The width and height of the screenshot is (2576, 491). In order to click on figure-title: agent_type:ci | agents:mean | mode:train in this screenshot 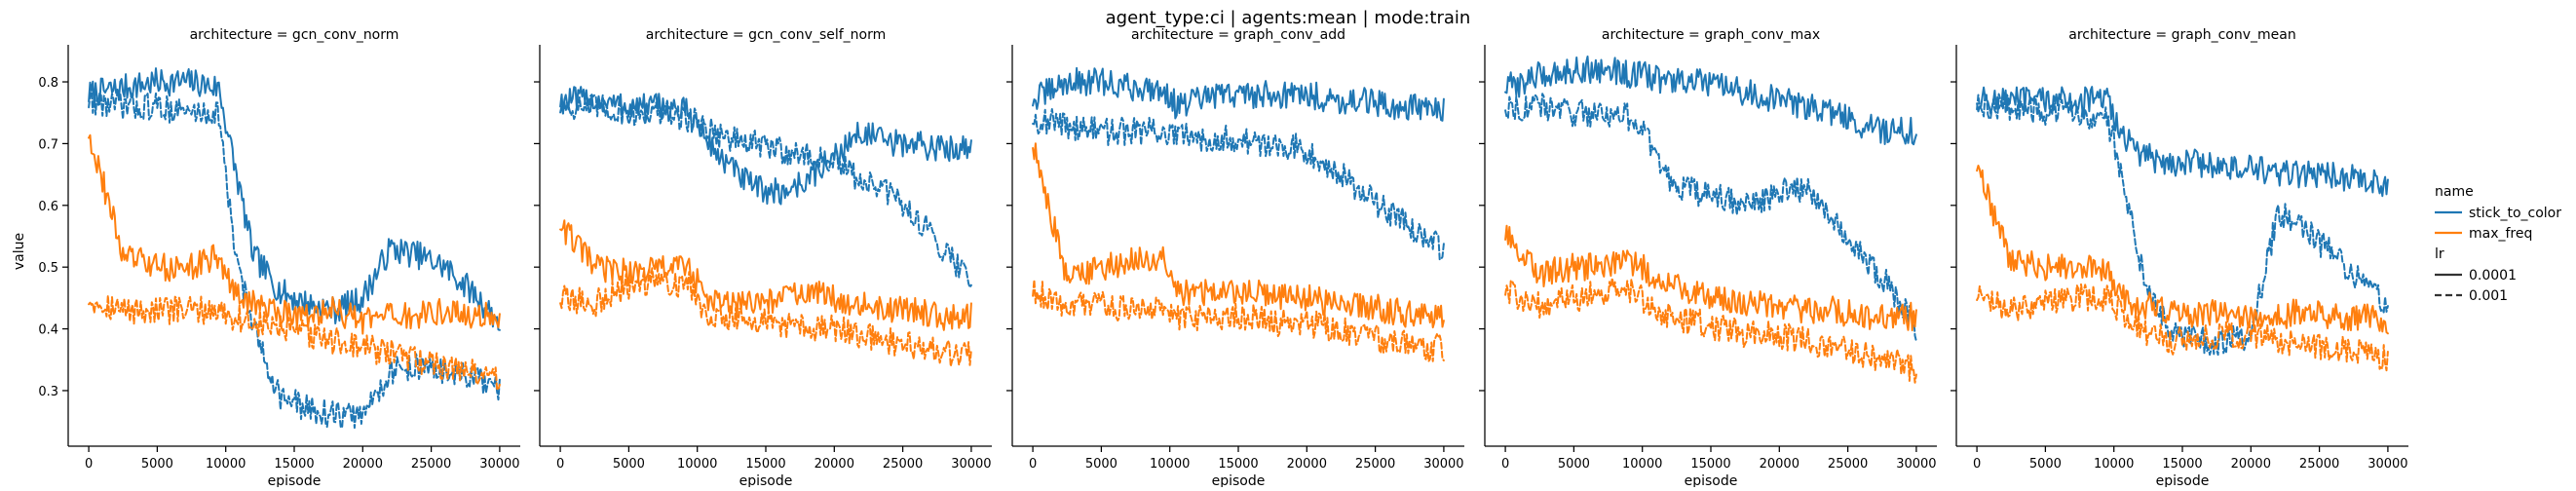, I will do `click(1288, 18)`.